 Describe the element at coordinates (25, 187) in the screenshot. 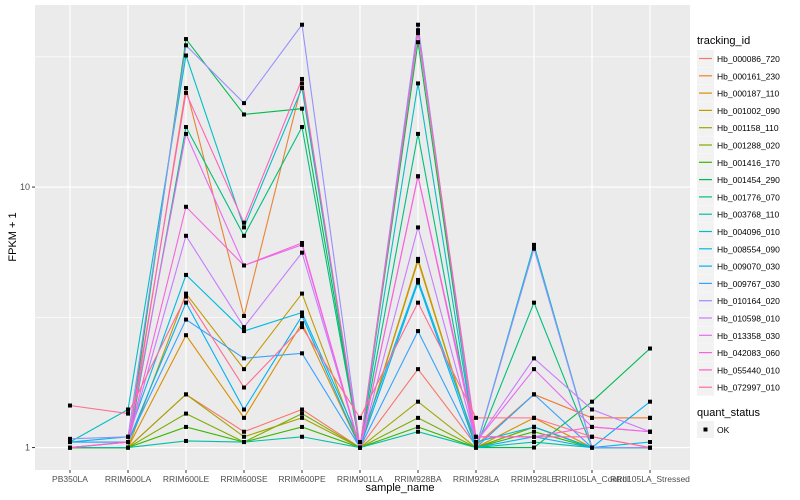

I see `y-tick-label: 10` at that location.